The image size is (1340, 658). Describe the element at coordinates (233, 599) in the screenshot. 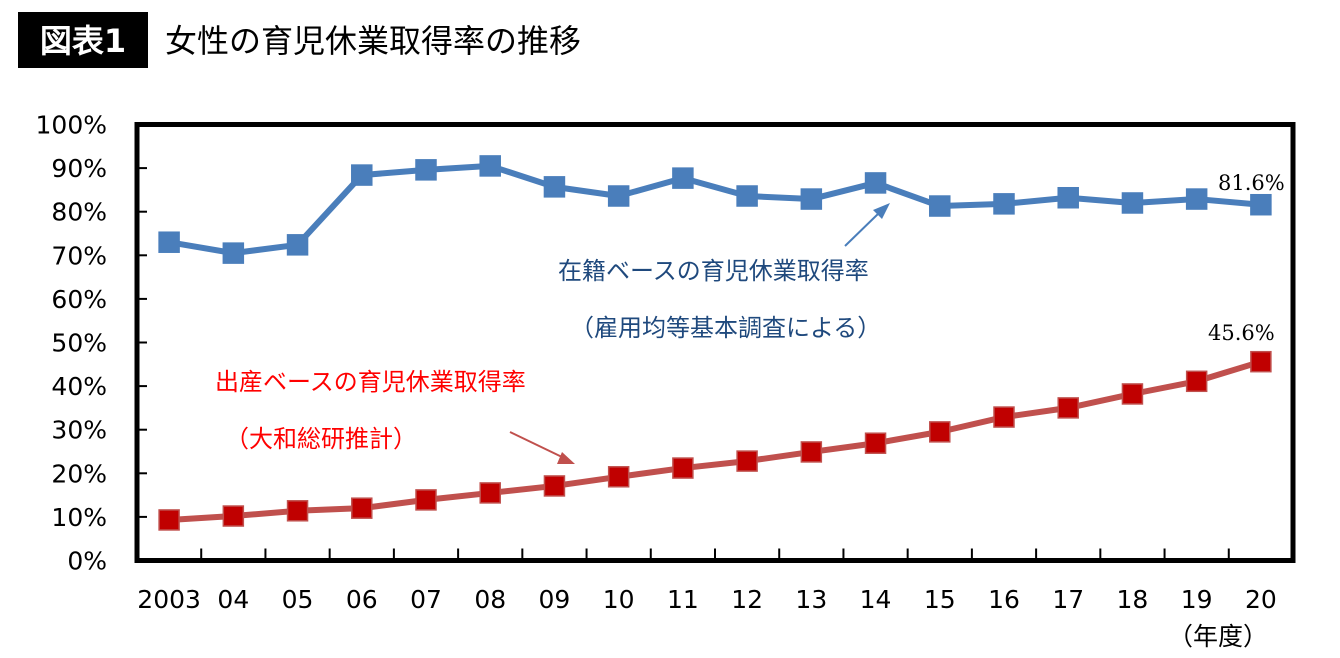

I see `x-tick-label: 04` at that location.